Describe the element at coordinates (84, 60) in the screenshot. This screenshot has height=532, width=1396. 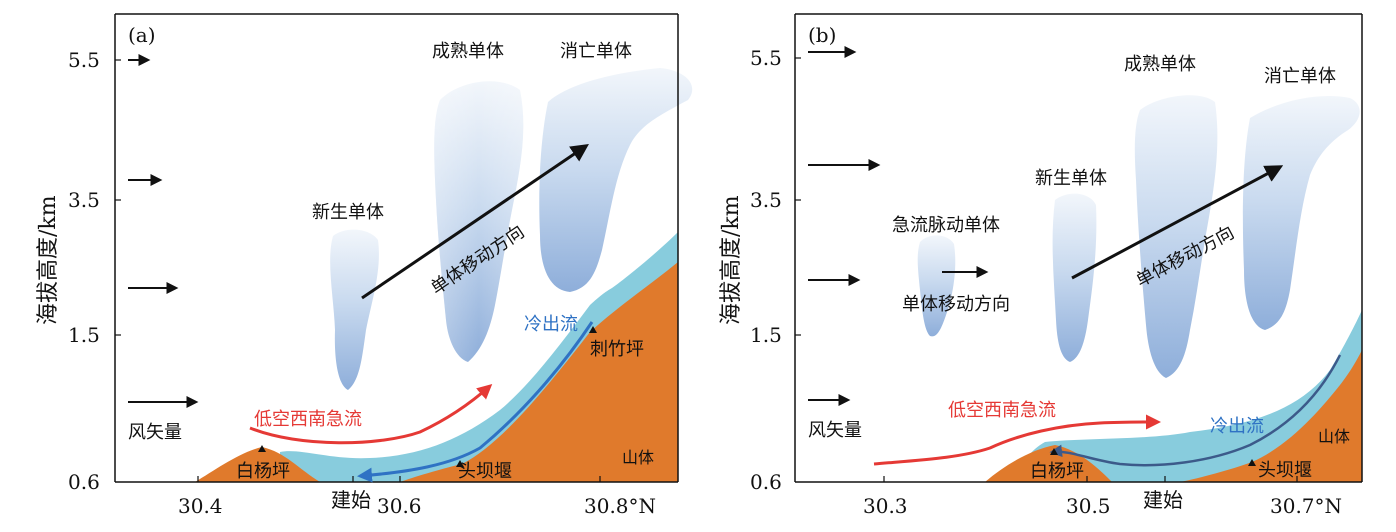
I see `panel-a-ytick-label: 5.5` at that location.